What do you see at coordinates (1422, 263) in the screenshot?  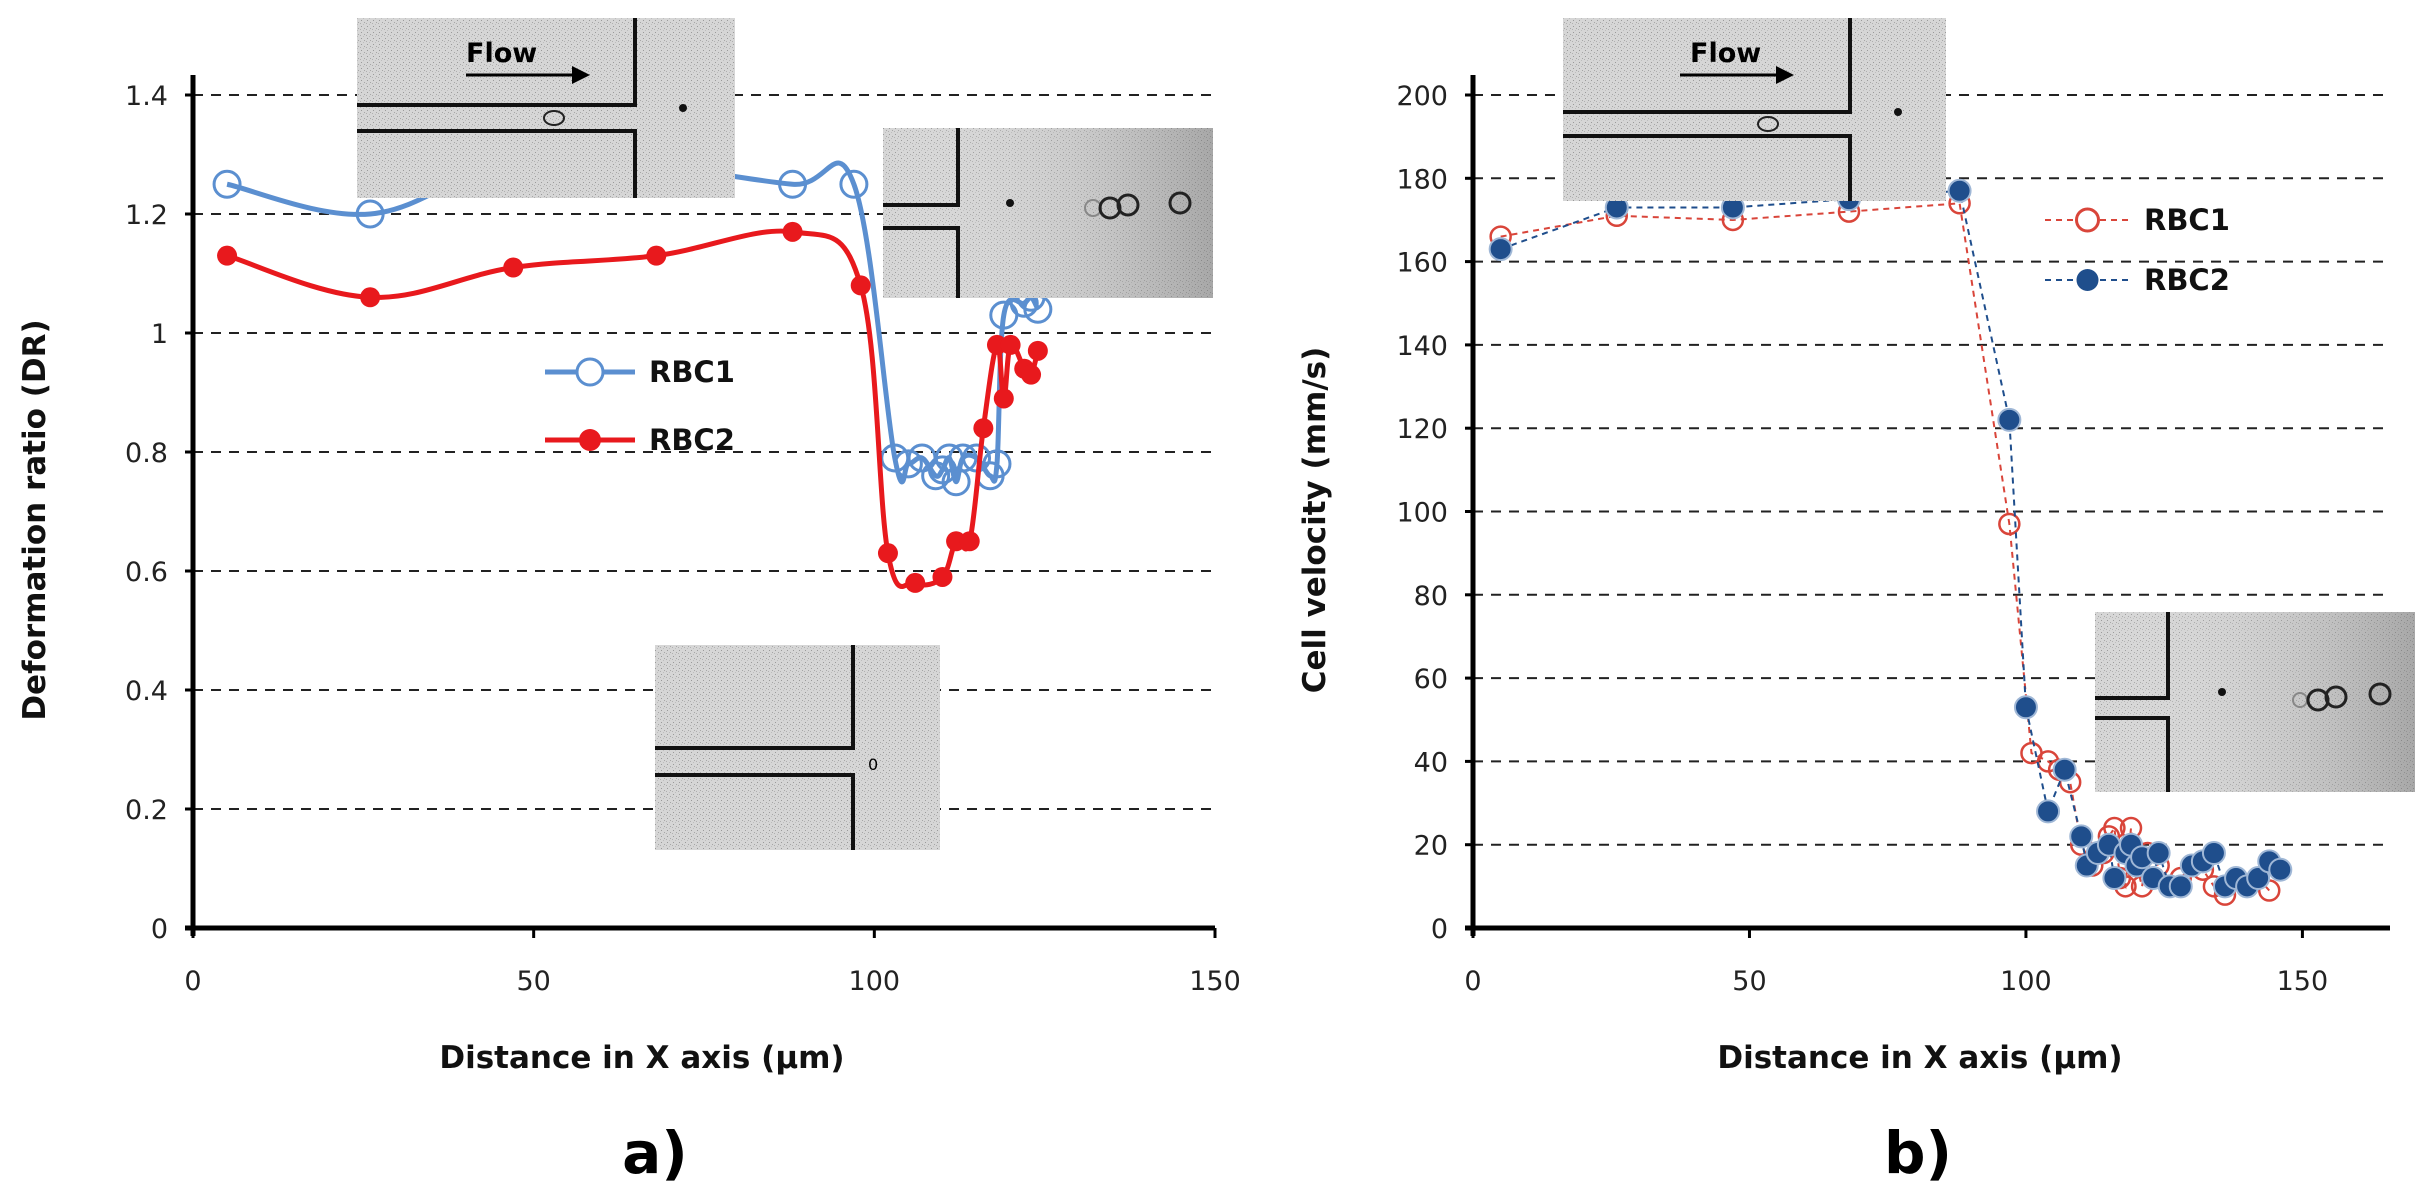 I see `panel-b-y-tick-label: 160` at bounding box center [1422, 263].